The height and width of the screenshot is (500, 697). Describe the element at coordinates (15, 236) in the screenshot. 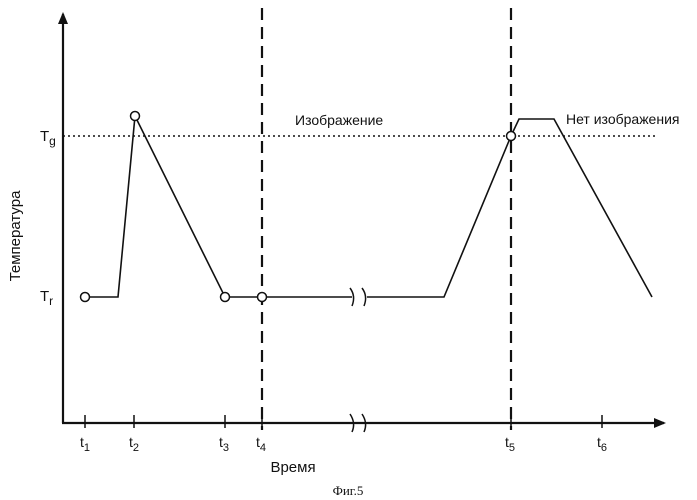

I see `y-axis-title: Температура` at that location.